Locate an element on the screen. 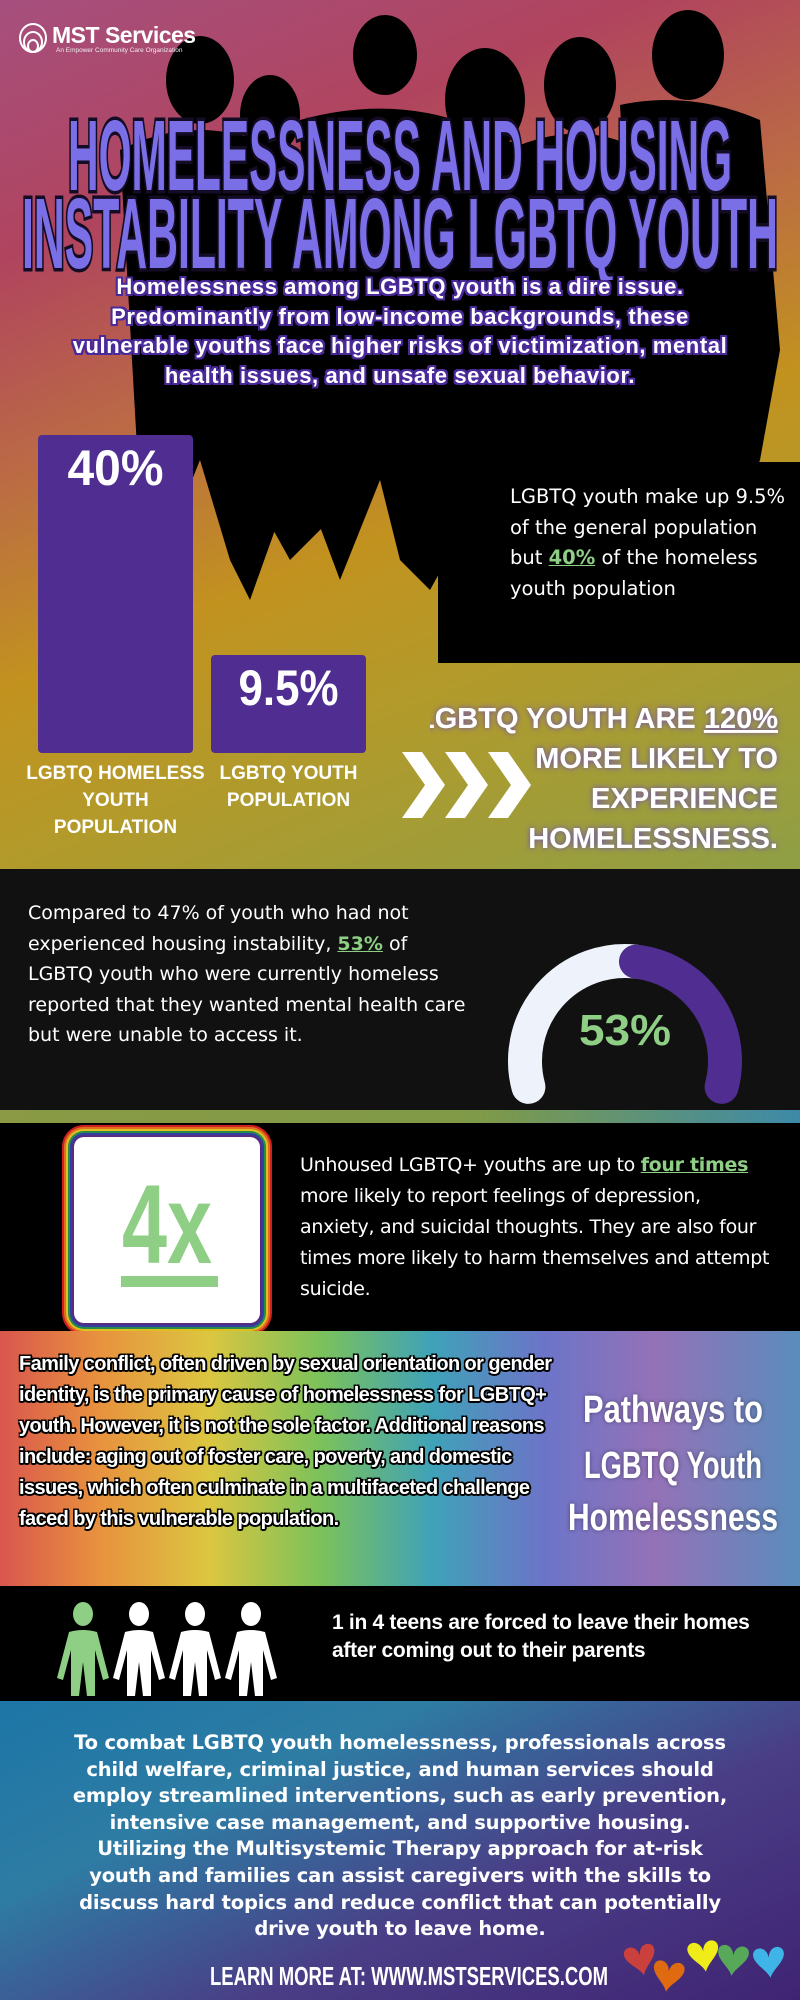 Image resolution: width=800 pixels, height=2000 pixels. pathways-section is located at coordinates (400, 1458).